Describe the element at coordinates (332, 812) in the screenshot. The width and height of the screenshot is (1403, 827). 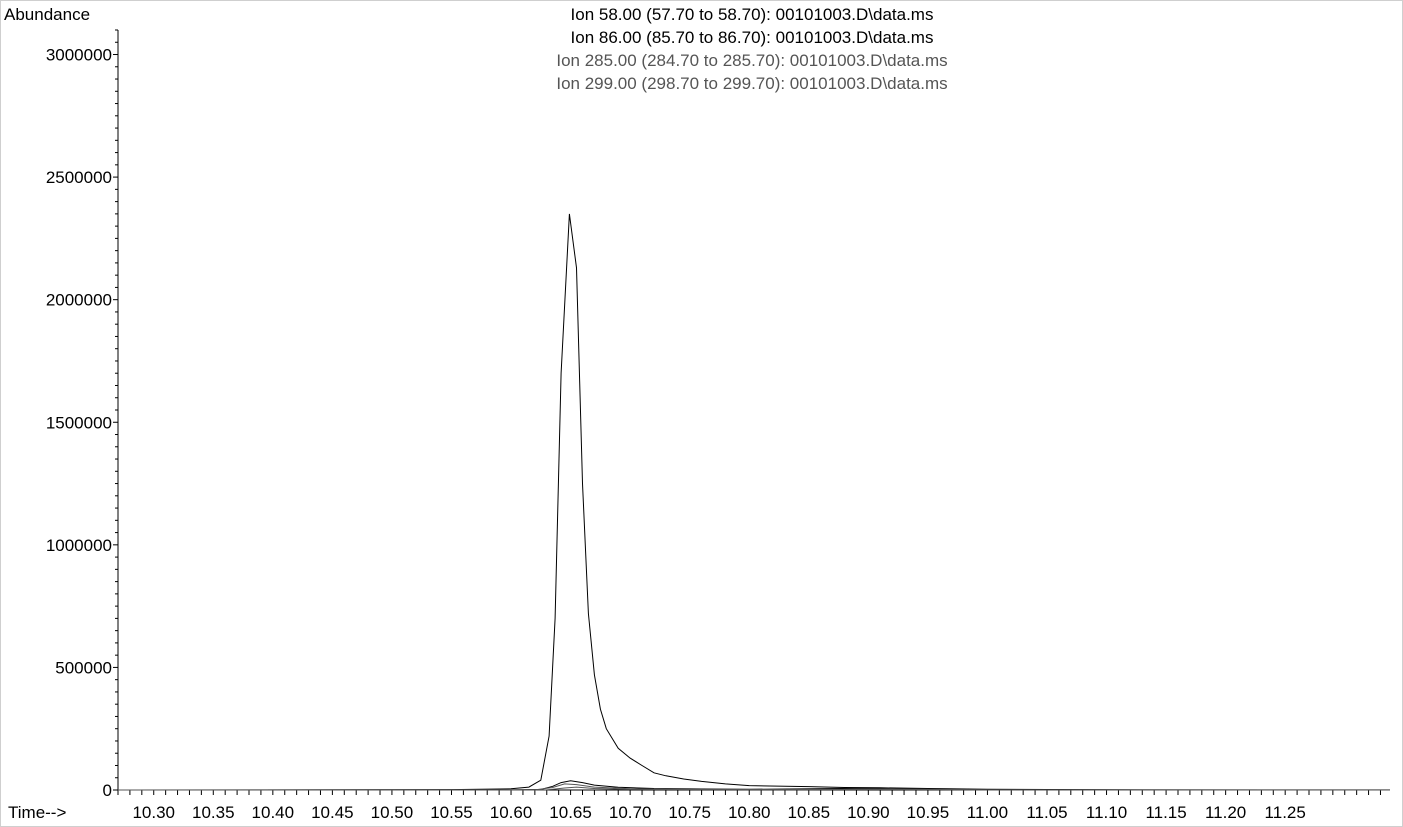
I see `x-tick-label: 10.45` at that location.